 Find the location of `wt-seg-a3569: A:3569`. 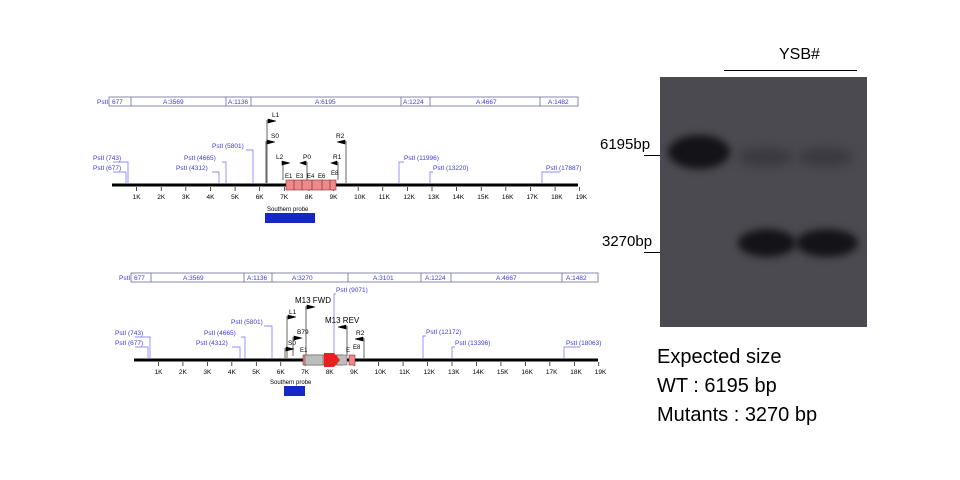

wt-seg-a3569: A:3569 is located at coordinates (173, 102).